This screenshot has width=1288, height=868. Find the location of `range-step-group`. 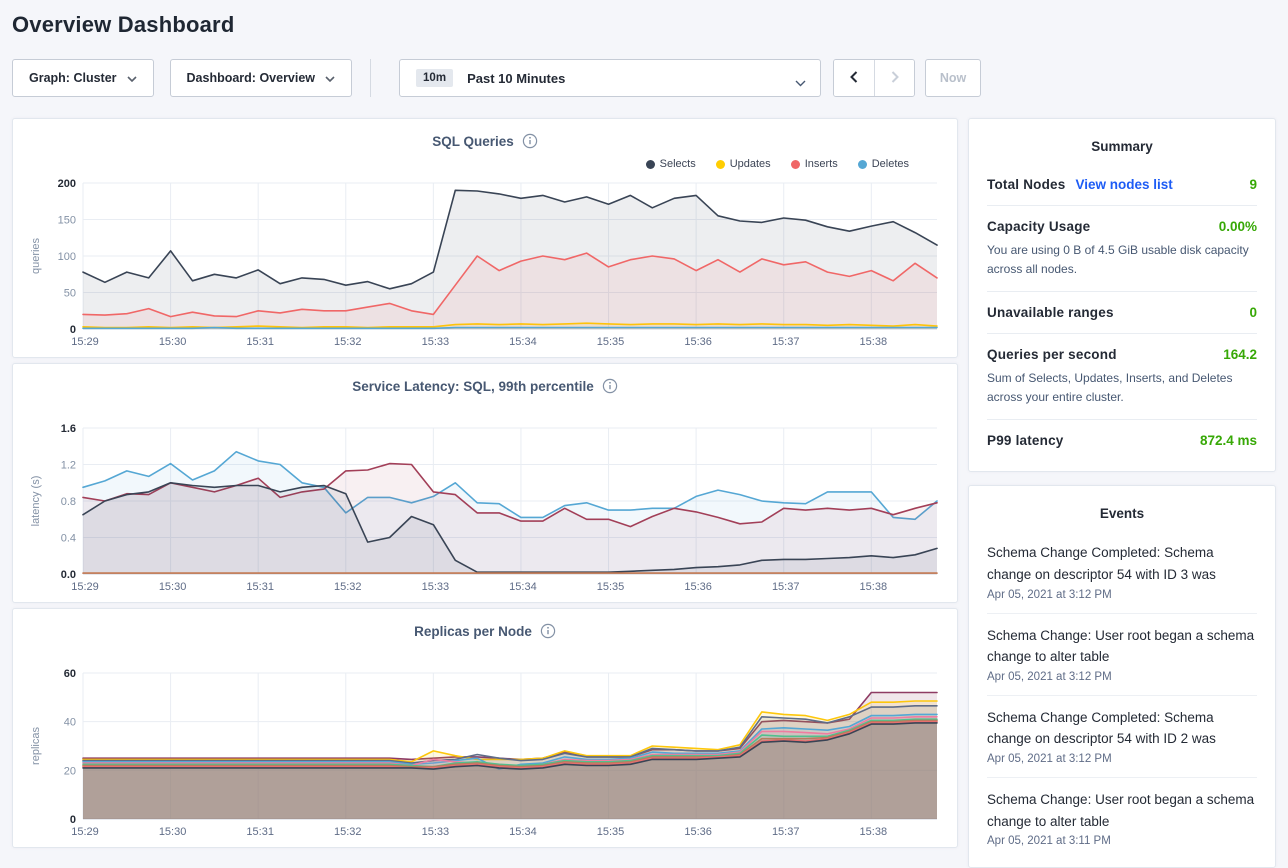

range-step-group is located at coordinates (874, 78).